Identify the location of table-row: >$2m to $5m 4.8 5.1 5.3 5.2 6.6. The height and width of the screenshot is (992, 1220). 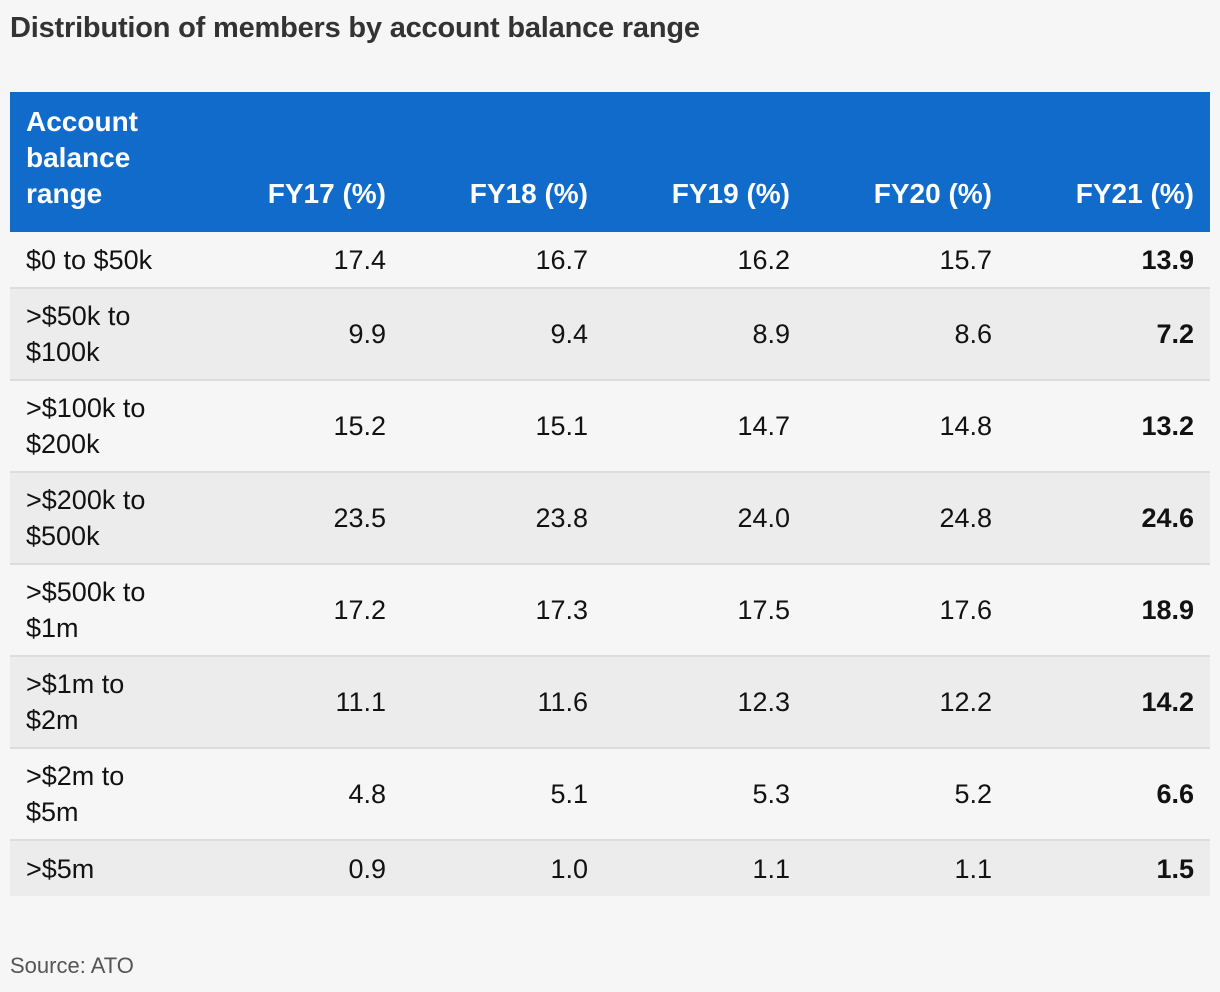
(610, 794).